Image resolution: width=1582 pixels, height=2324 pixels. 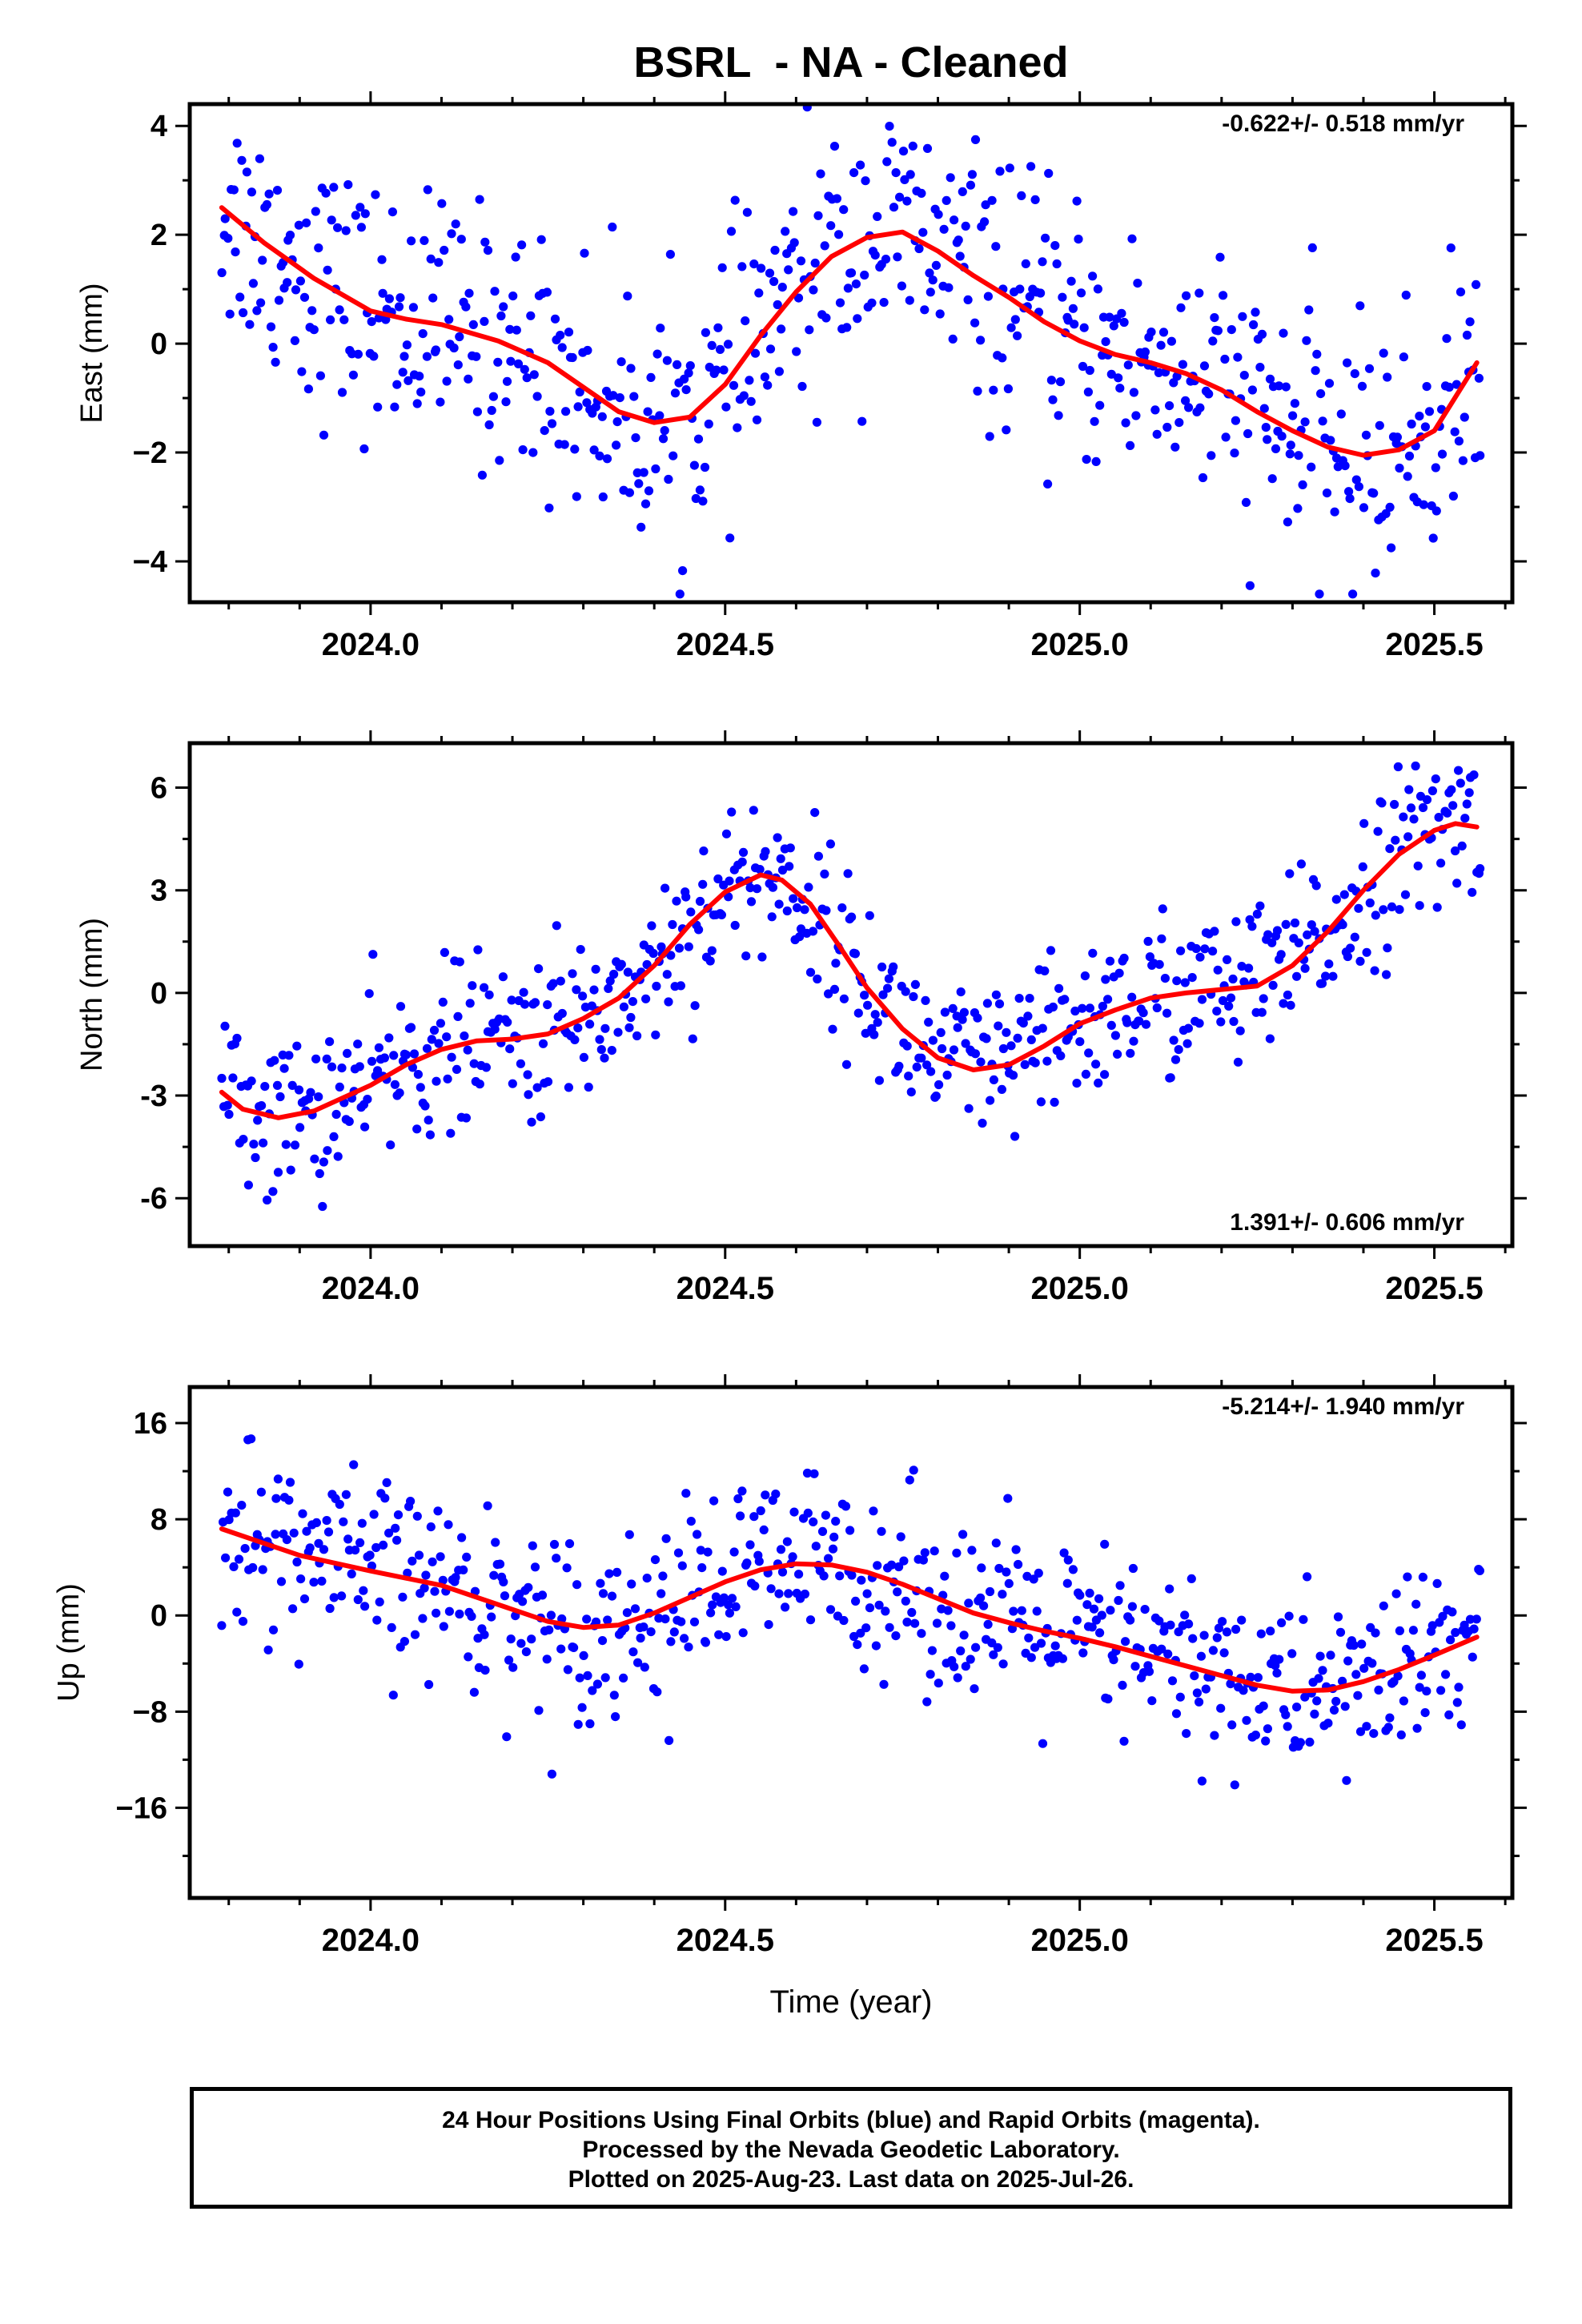 What do you see at coordinates (725, 1940) in the screenshot?
I see `up-x-tick-label: 2024.5` at bounding box center [725, 1940].